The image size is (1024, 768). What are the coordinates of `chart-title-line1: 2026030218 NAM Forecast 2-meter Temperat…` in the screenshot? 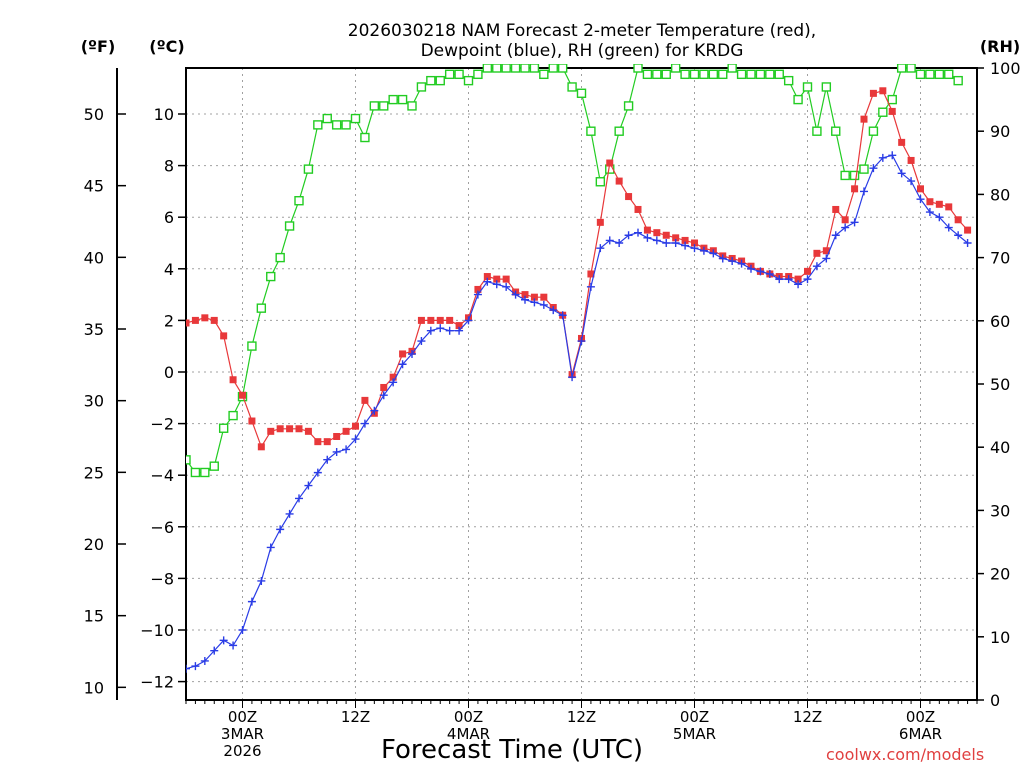 It's located at (582, 31).